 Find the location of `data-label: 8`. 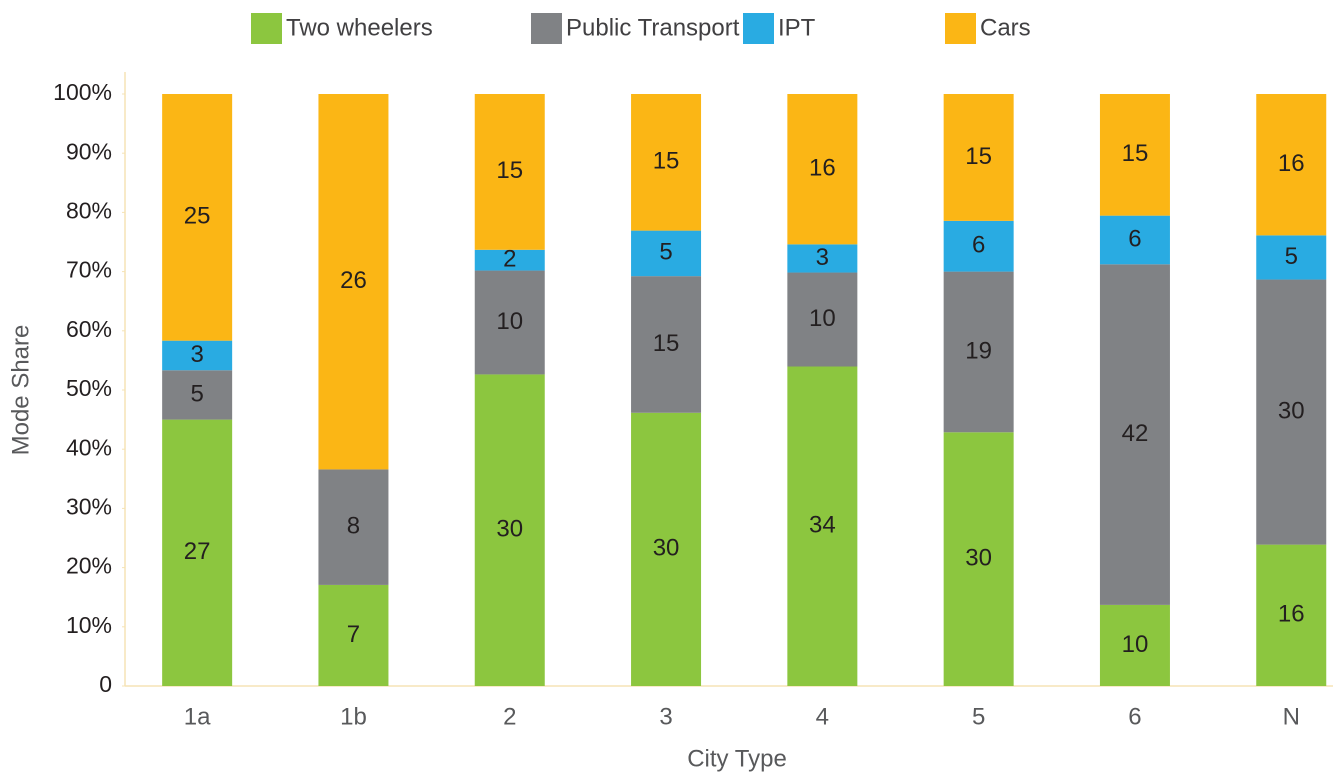

data-label: 8 is located at coordinates (353, 526).